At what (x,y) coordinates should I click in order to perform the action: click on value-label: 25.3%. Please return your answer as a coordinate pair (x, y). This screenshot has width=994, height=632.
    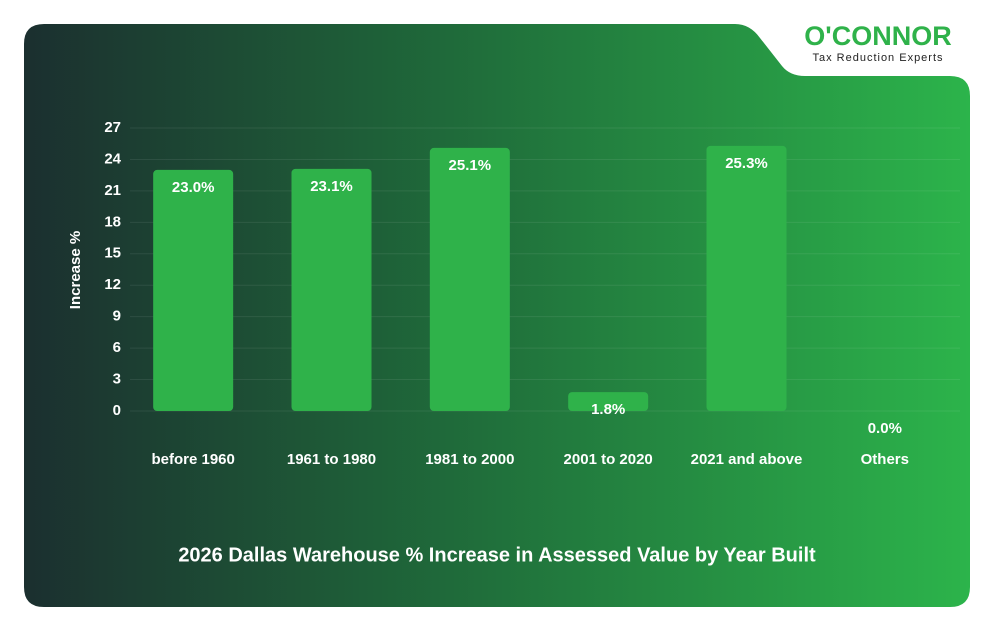
    Looking at the image, I should click on (746, 163).